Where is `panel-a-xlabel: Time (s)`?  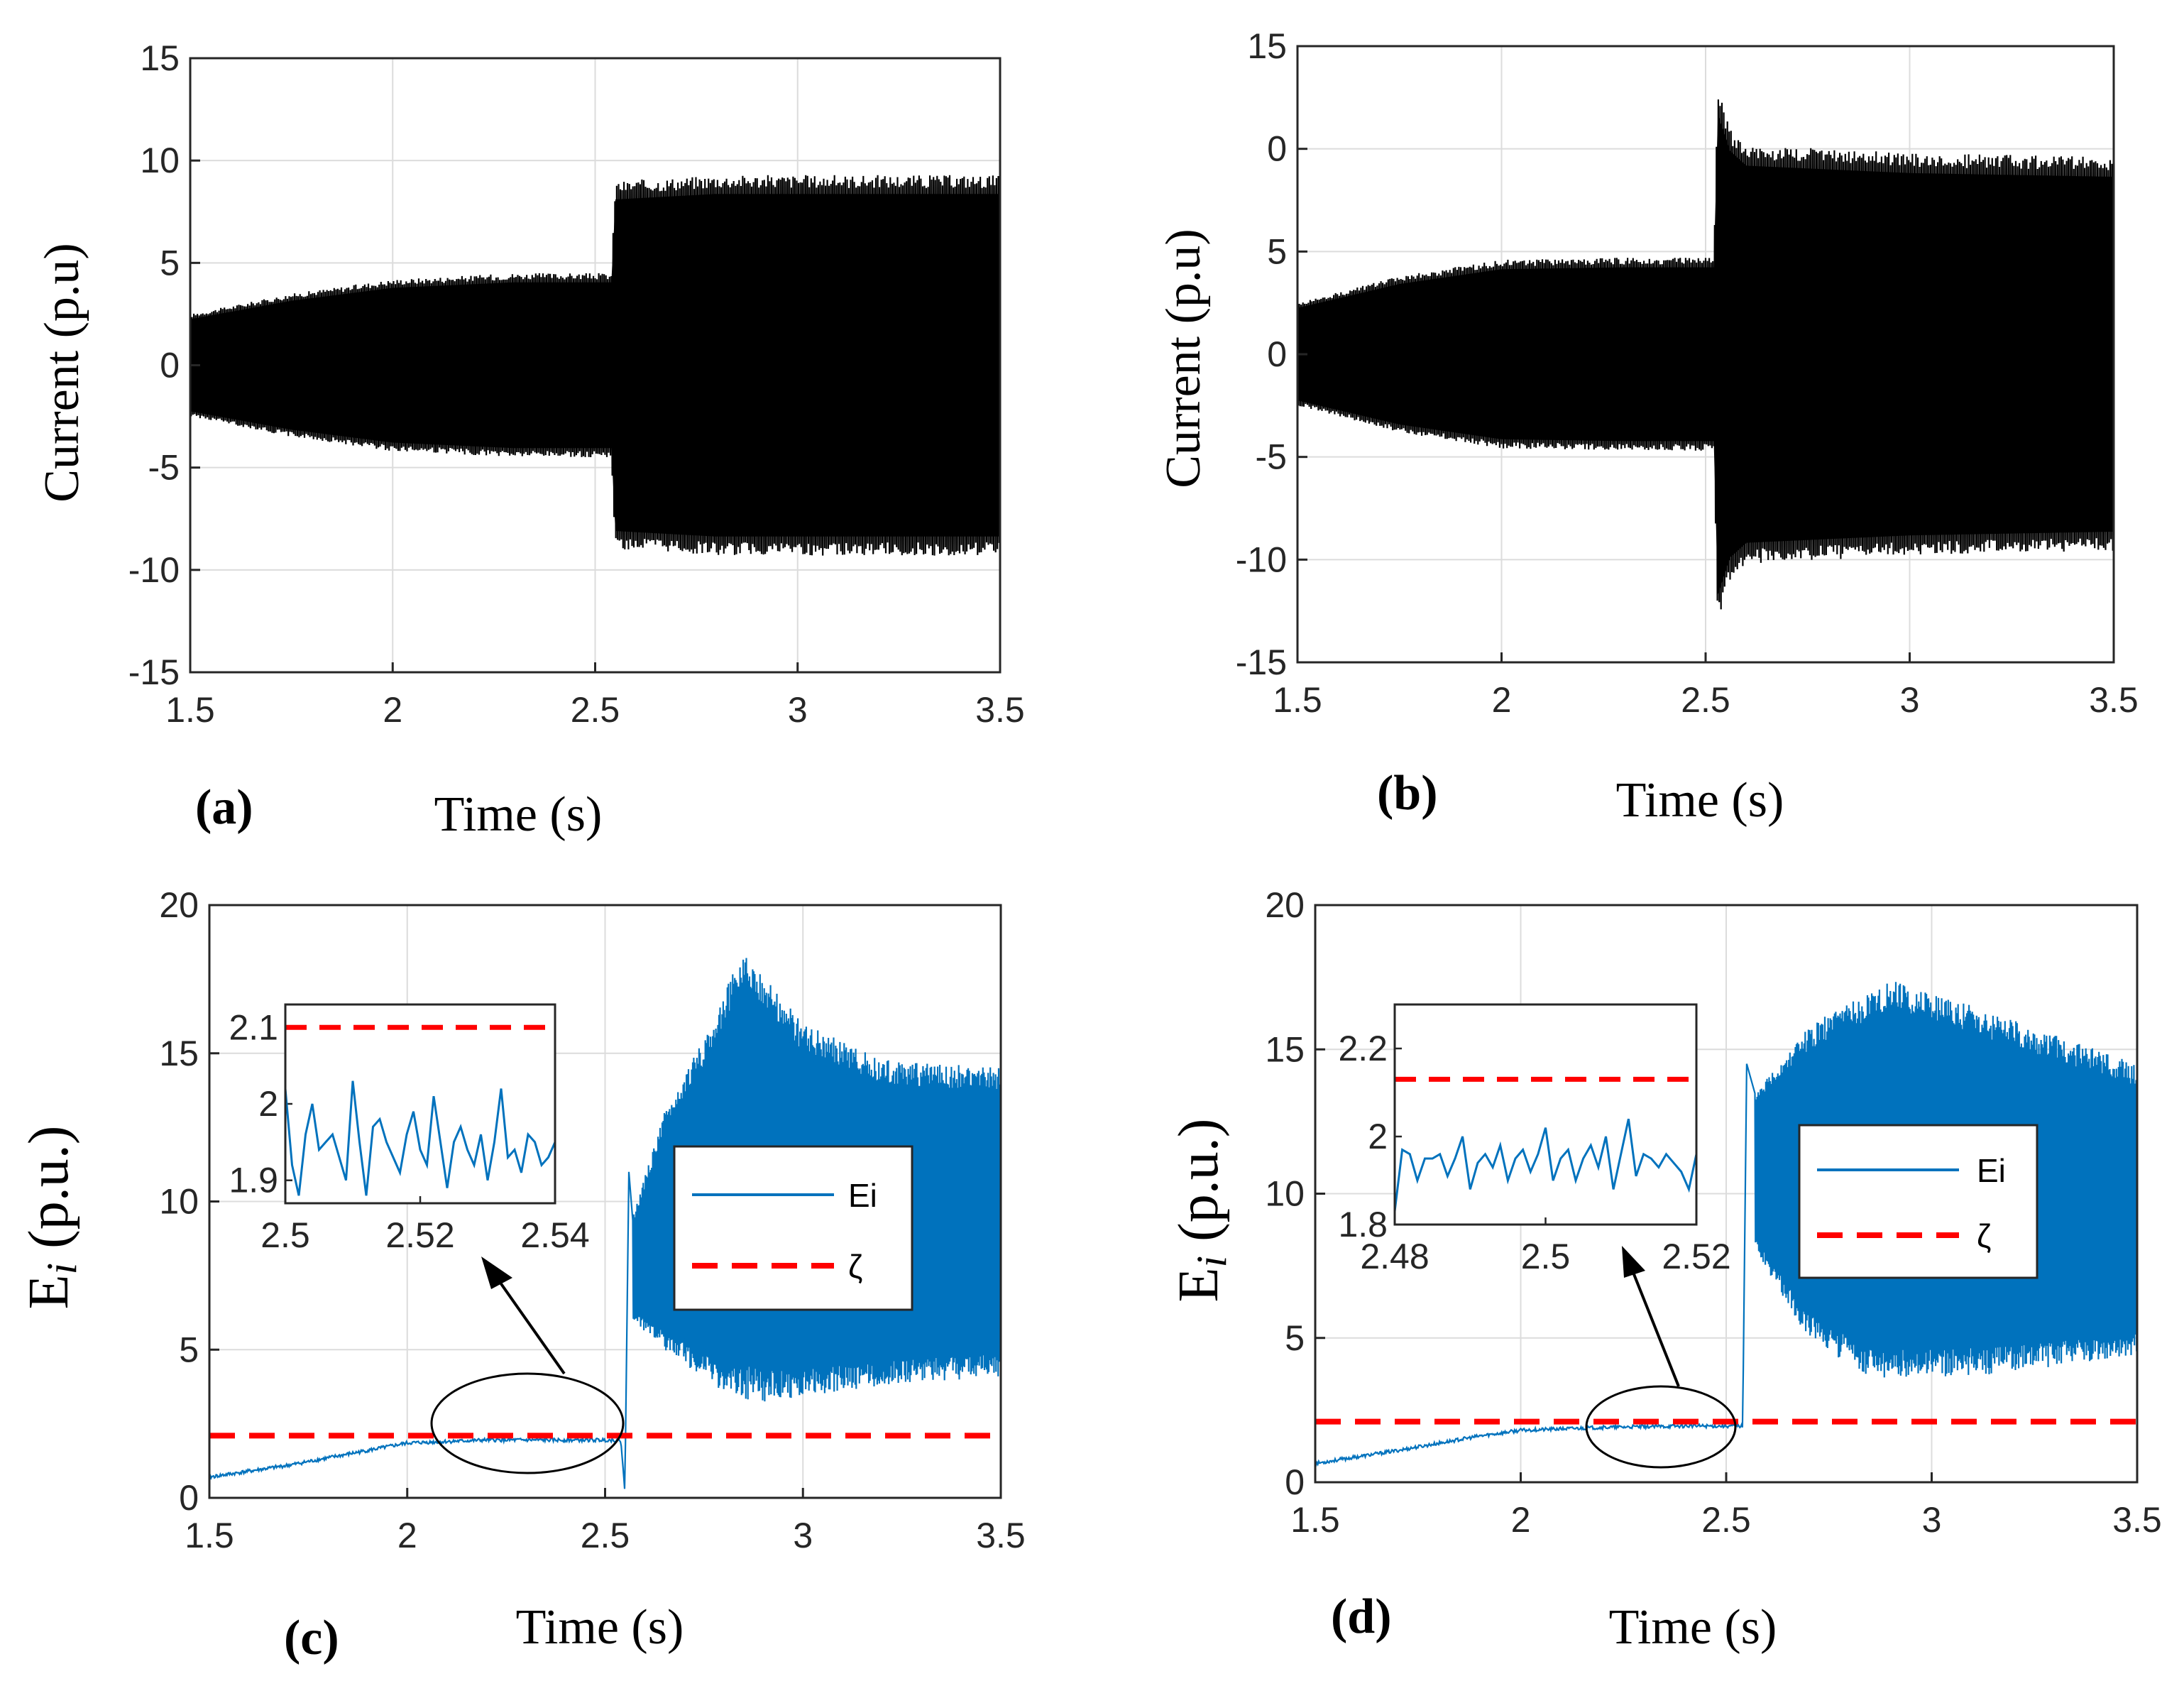 panel-a-xlabel: Time (s) is located at coordinates (518, 815).